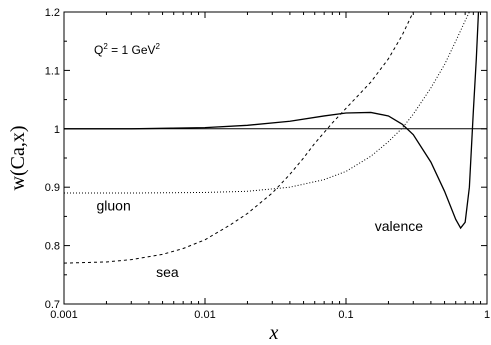 Image resolution: width=491 pixels, height=345 pixels. Describe the element at coordinates (57, 130) in the screenshot. I see `y-tick-label: 1` at that location.